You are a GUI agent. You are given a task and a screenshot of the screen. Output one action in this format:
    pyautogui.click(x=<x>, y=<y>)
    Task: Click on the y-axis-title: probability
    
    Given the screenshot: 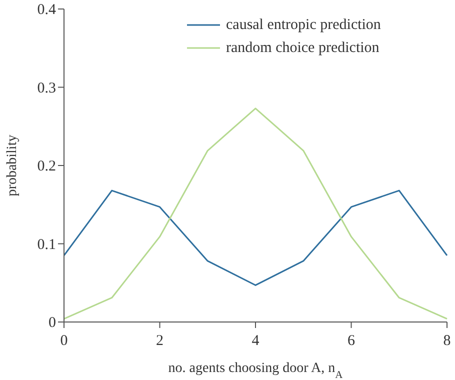 What is the action you would take?
    pyautogui.click(x=12, y=165)
    